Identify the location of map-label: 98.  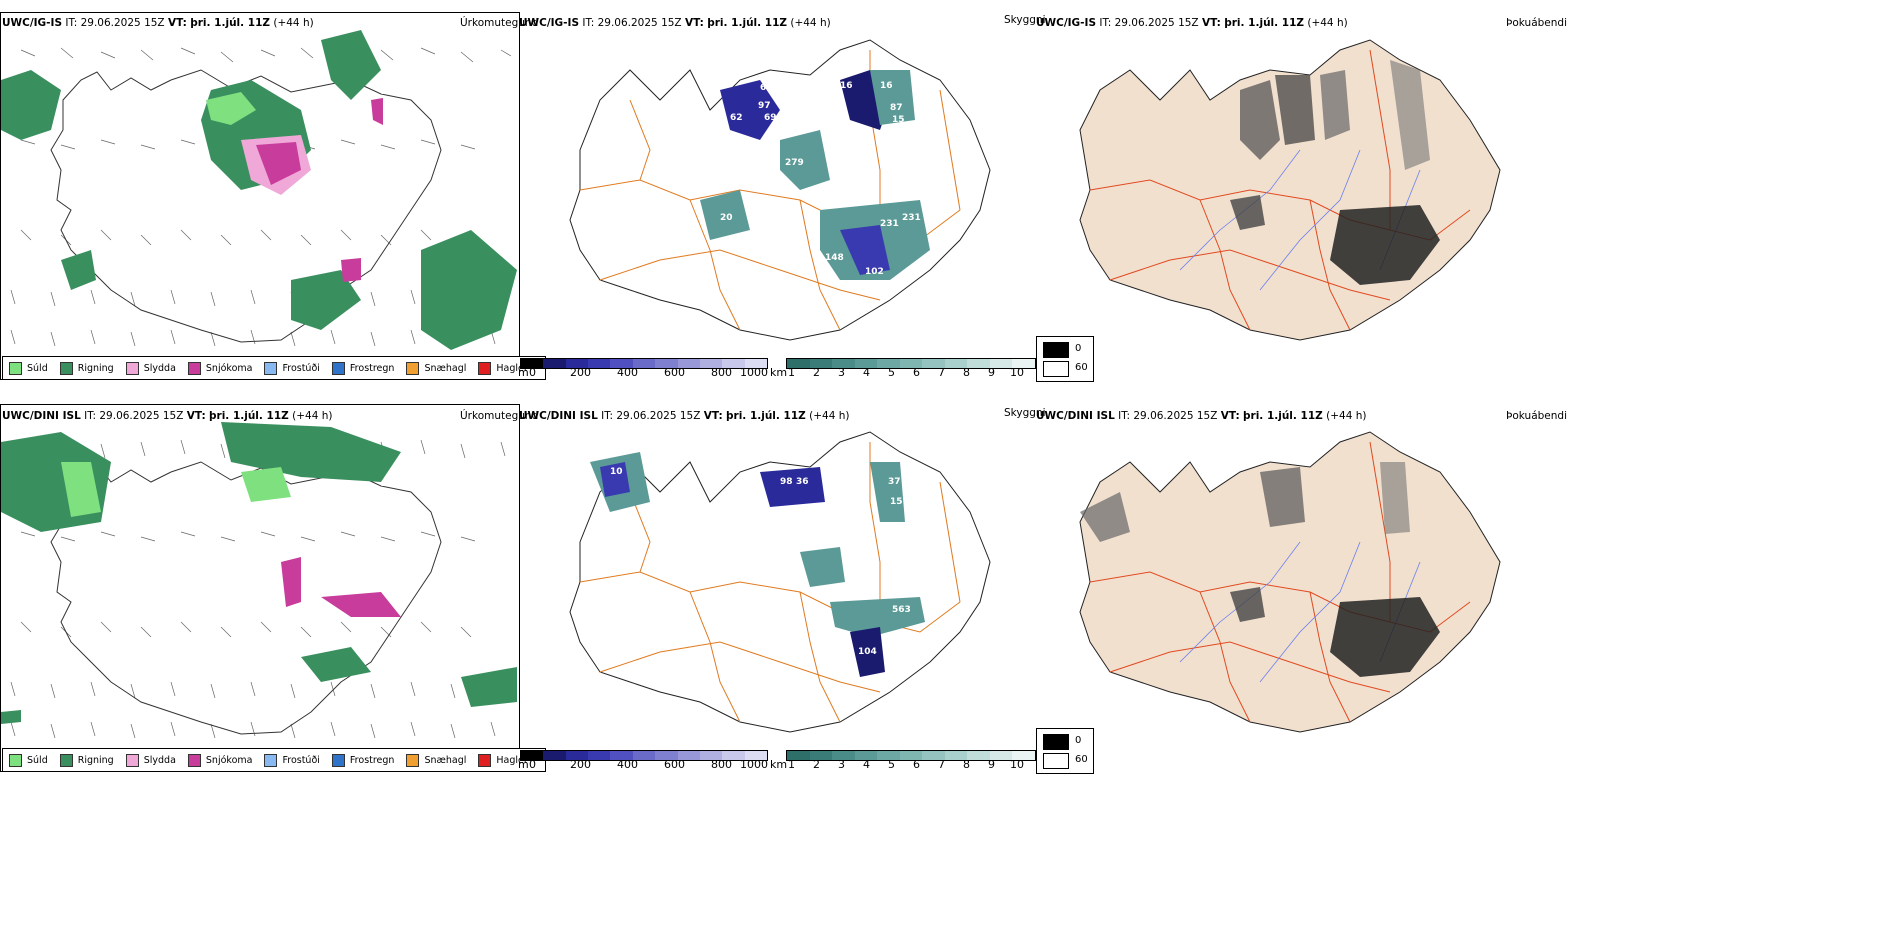
(786, 482).